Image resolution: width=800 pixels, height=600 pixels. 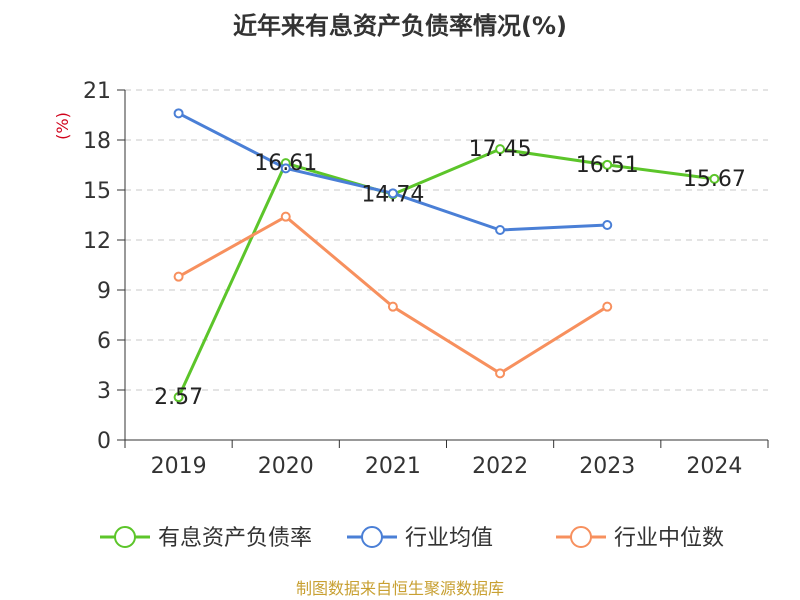 I want to click on legend-label: 有息资产负债率, so click(x=235, y=538).